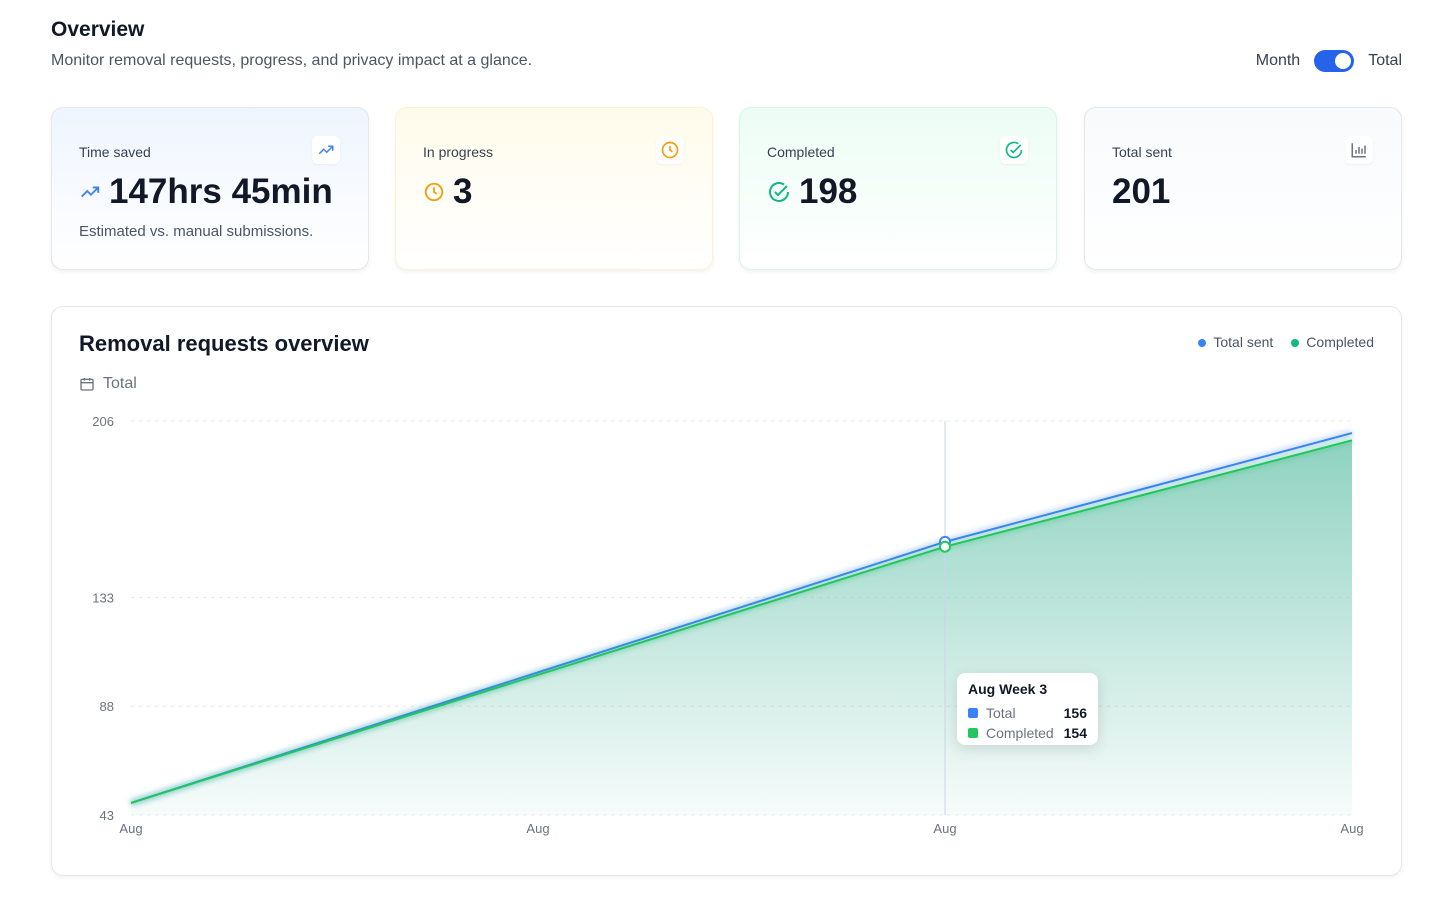  What do you see at coordinates (828, 191) in the screenshot?
I see `card-value: 198` at bounding box center [828, 191].